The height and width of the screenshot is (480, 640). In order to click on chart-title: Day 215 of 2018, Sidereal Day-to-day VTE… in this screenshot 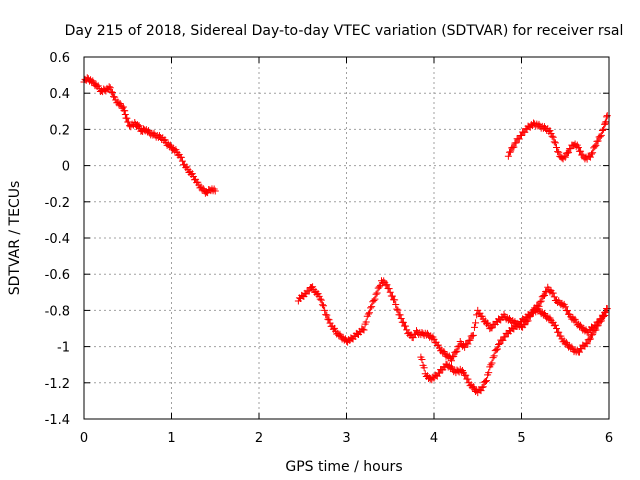, I will do `click(344, 31)`.